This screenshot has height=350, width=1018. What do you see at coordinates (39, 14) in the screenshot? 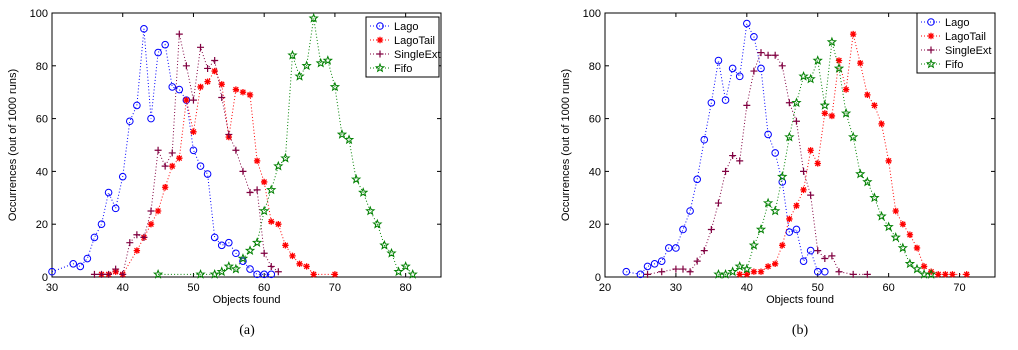
I see `y-tick-label: 100` at bounding box center [39, 14].